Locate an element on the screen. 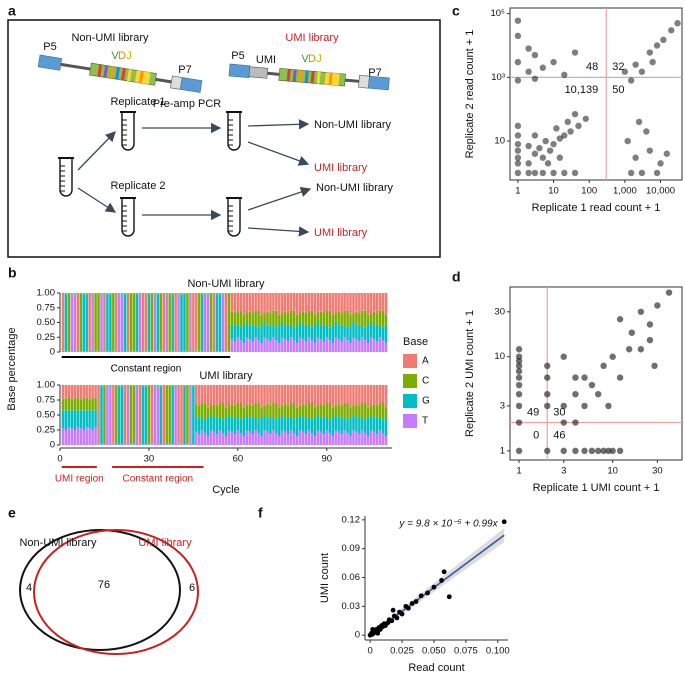  umi-construct is located at coordinates (309, 77).